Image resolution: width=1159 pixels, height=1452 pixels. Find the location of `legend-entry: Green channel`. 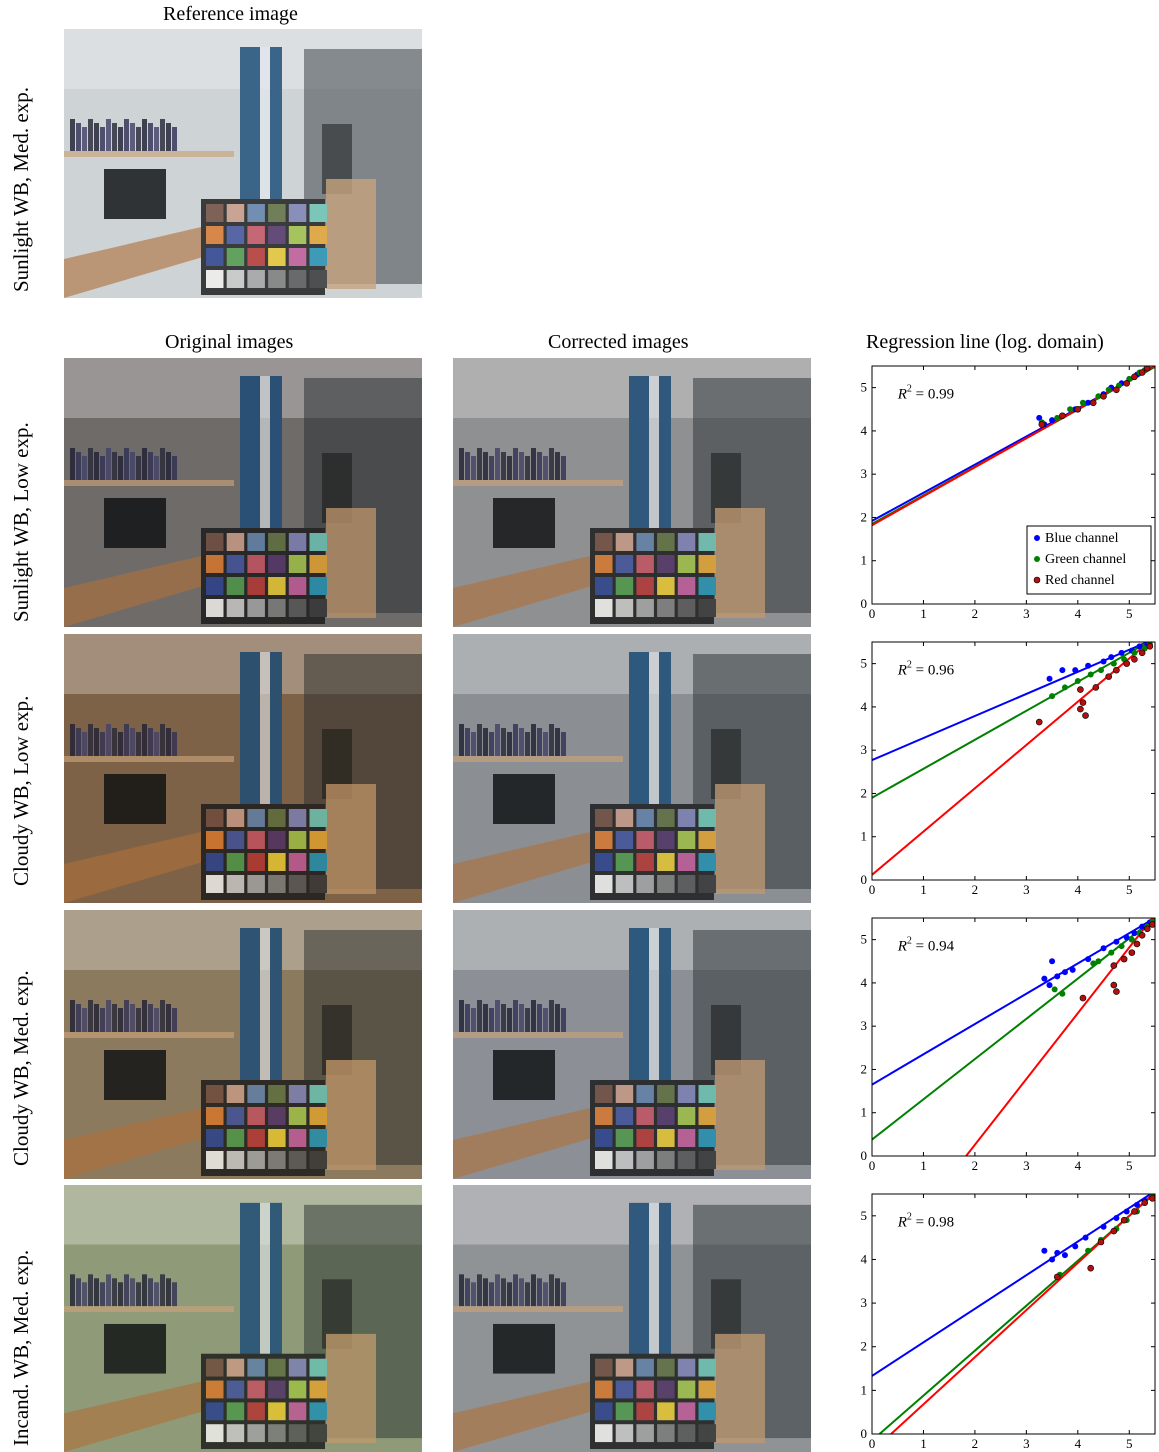

legend-entry: Green channel is located at coordinates (1085, 559).